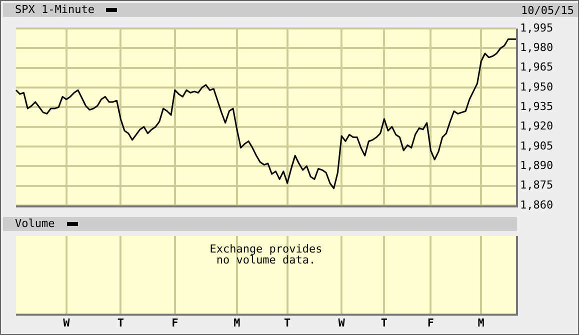 This screenshot has height=335, width=579. Describe the element at coordinates (537, 185) in the screenshot. I see `y-tick-label: 1,875` at that location.